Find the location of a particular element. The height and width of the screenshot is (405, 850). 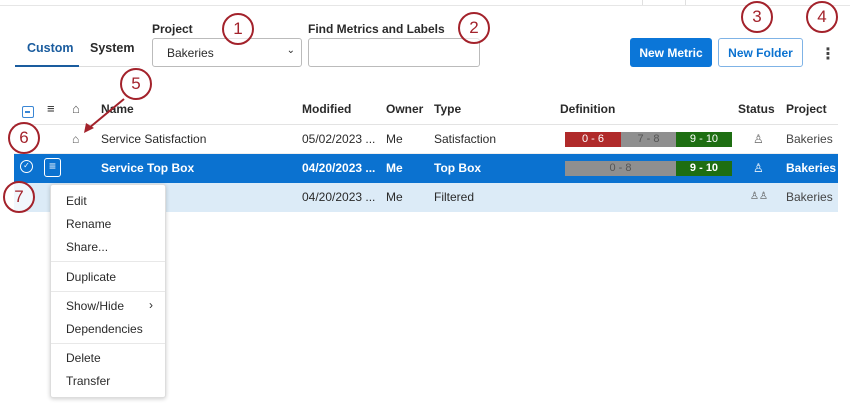

new-folder-button: New Folder is located at coordinates (760, 52).